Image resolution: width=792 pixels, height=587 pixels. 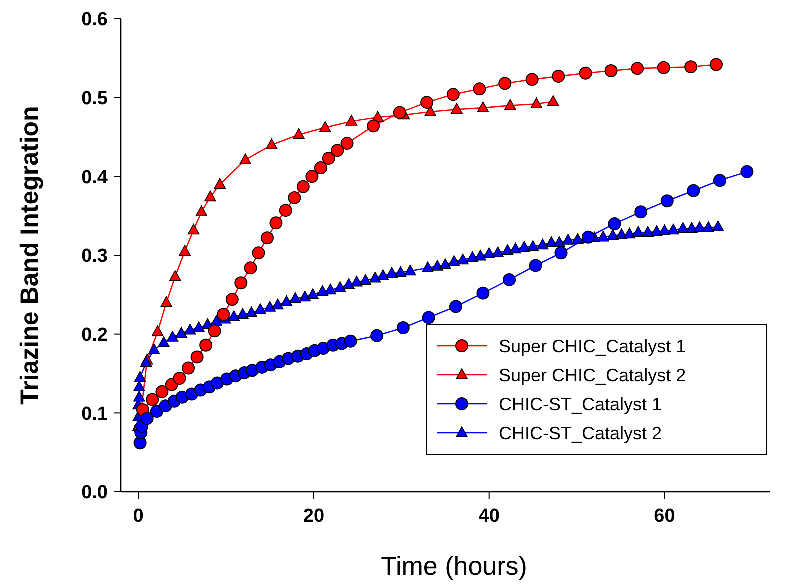 I want to click on x-tick-label: 40, so click(x=489, y=516).